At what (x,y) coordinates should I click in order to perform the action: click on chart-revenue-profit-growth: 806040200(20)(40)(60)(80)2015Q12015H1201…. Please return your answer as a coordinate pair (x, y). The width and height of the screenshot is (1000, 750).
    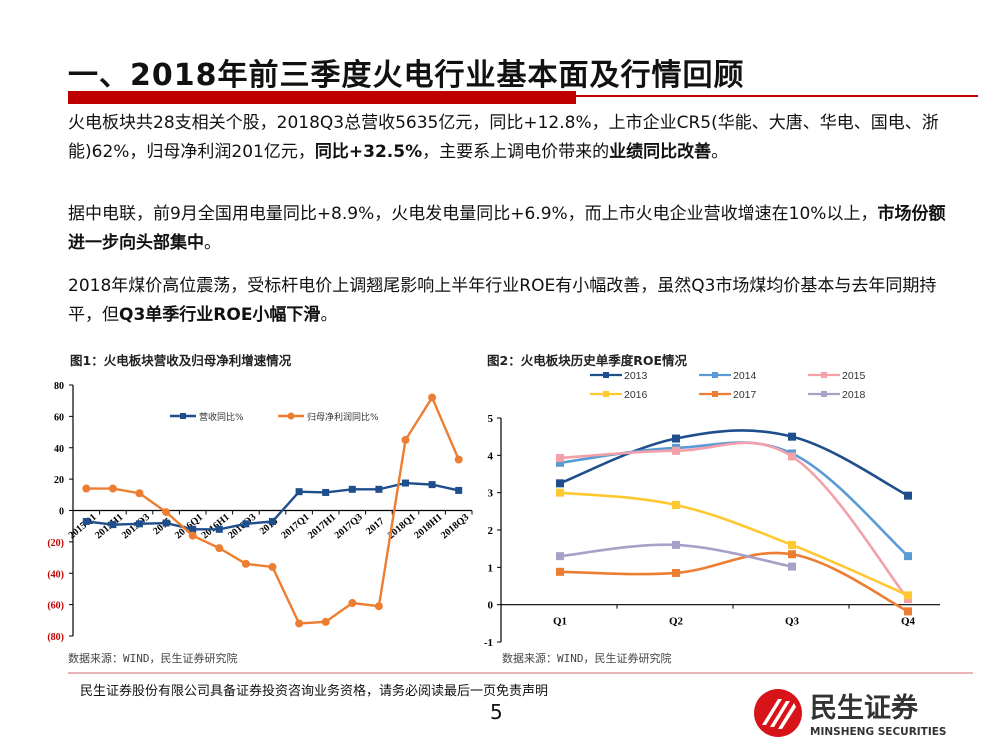
    Looking at the image, I should click on (260, 512).